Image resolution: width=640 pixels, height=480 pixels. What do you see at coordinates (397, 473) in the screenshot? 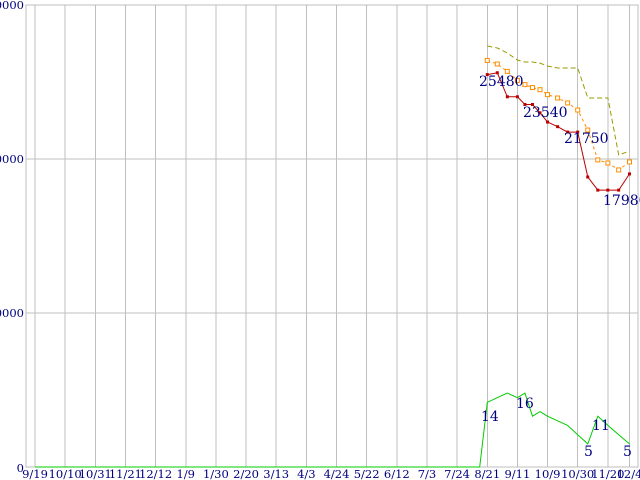
I see `x-axis-tick-label: 6/12` at bounding box center [397, 473].